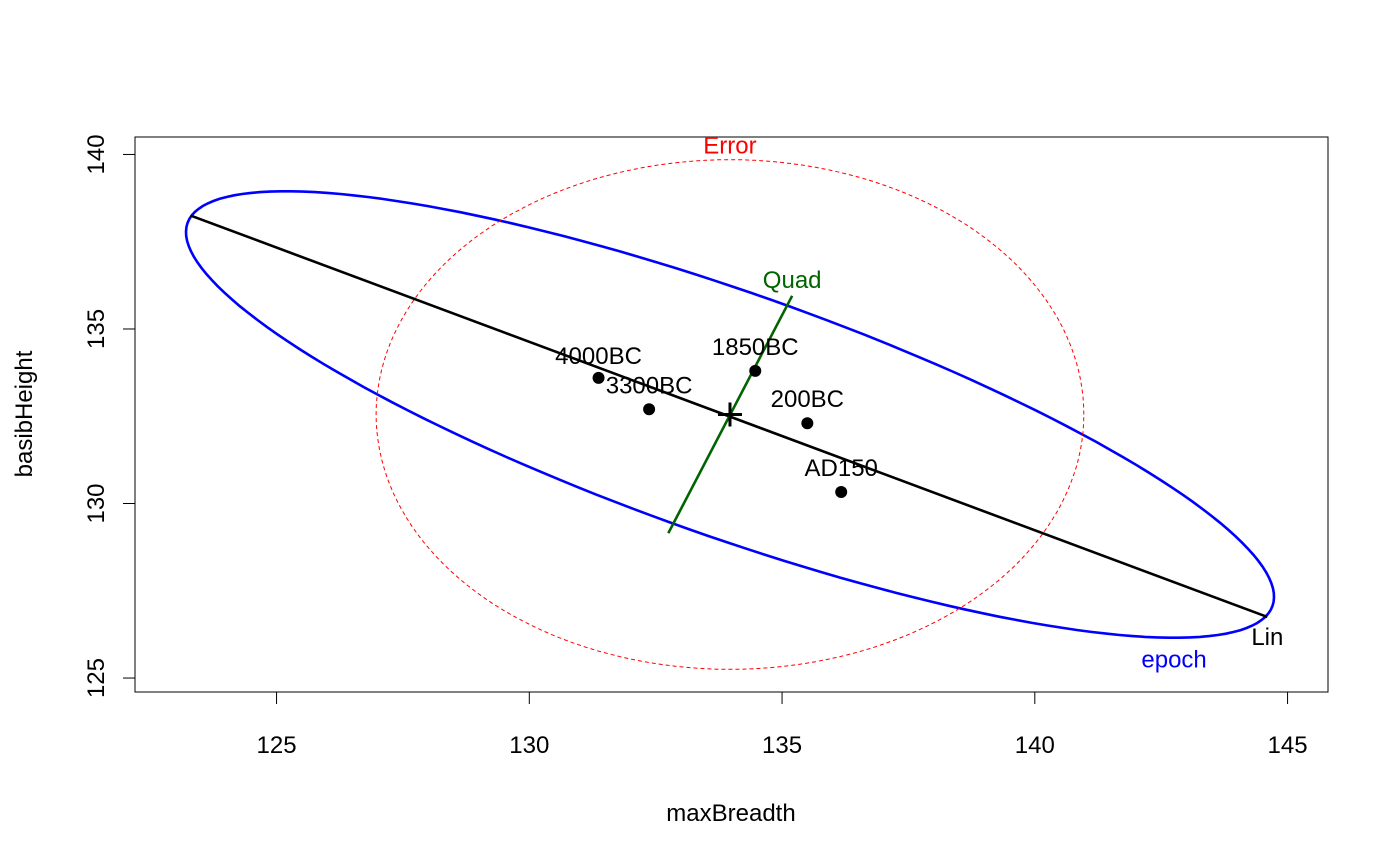  Describe the element at coordinates (730, 813) in the screenshot. I see `x-axis-label: maxBreadth` at that location.